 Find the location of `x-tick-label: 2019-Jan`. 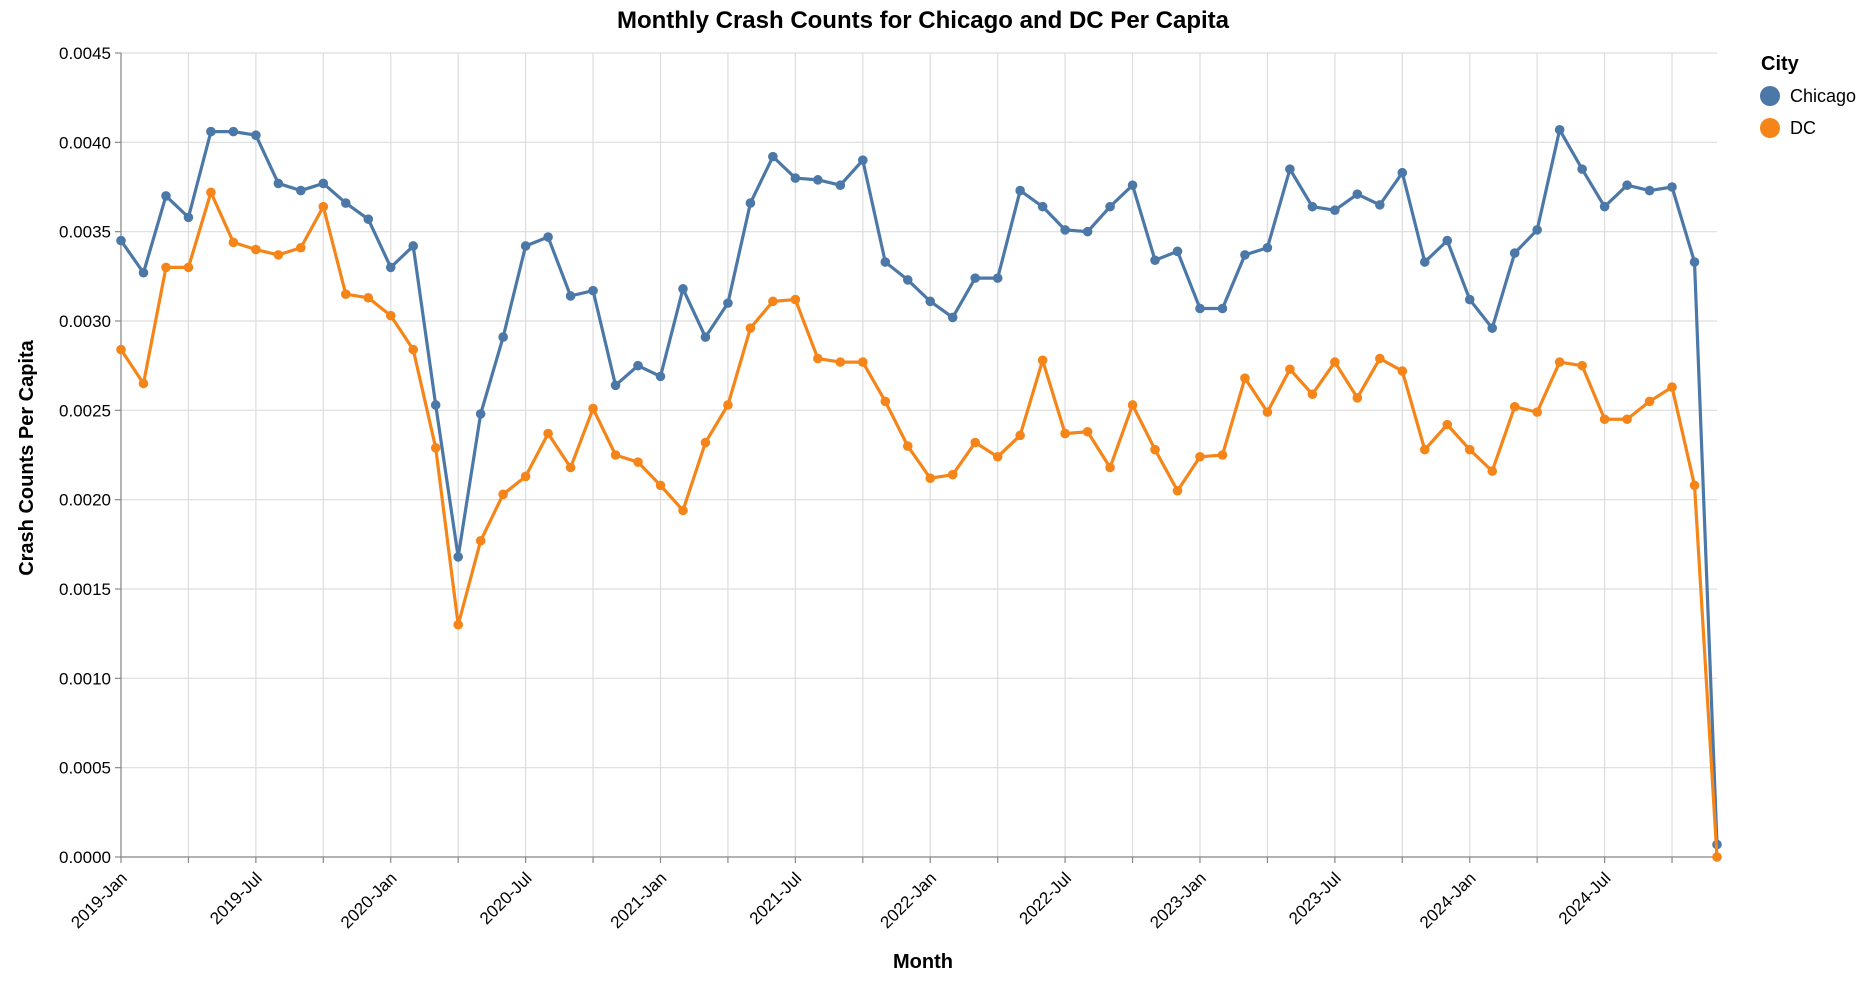

x-tick-label: 2019-Jan is located at coordinates (99, 901).